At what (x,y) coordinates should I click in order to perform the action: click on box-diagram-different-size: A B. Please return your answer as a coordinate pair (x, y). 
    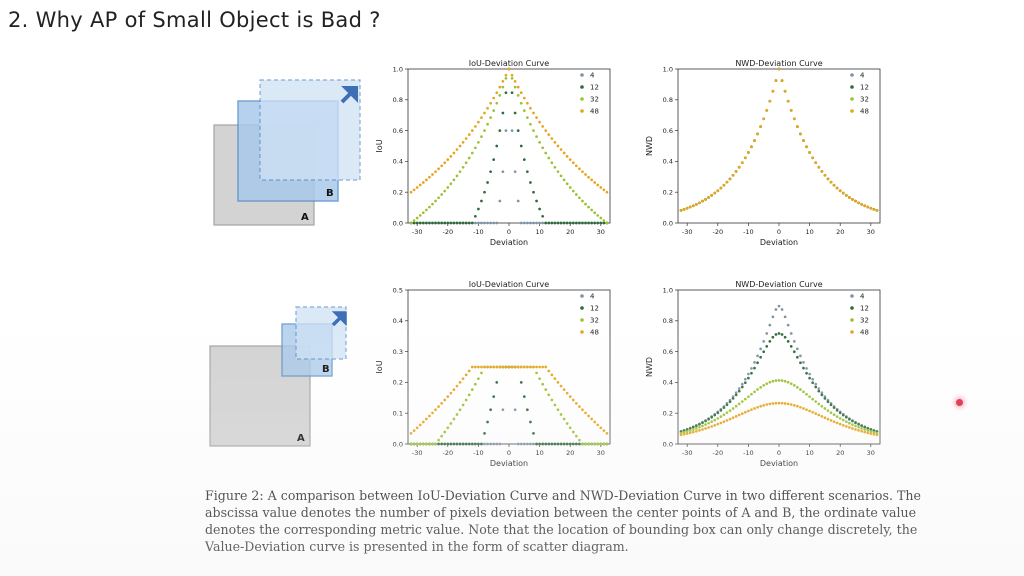
    Looking at the image, I should click on (280, 377).